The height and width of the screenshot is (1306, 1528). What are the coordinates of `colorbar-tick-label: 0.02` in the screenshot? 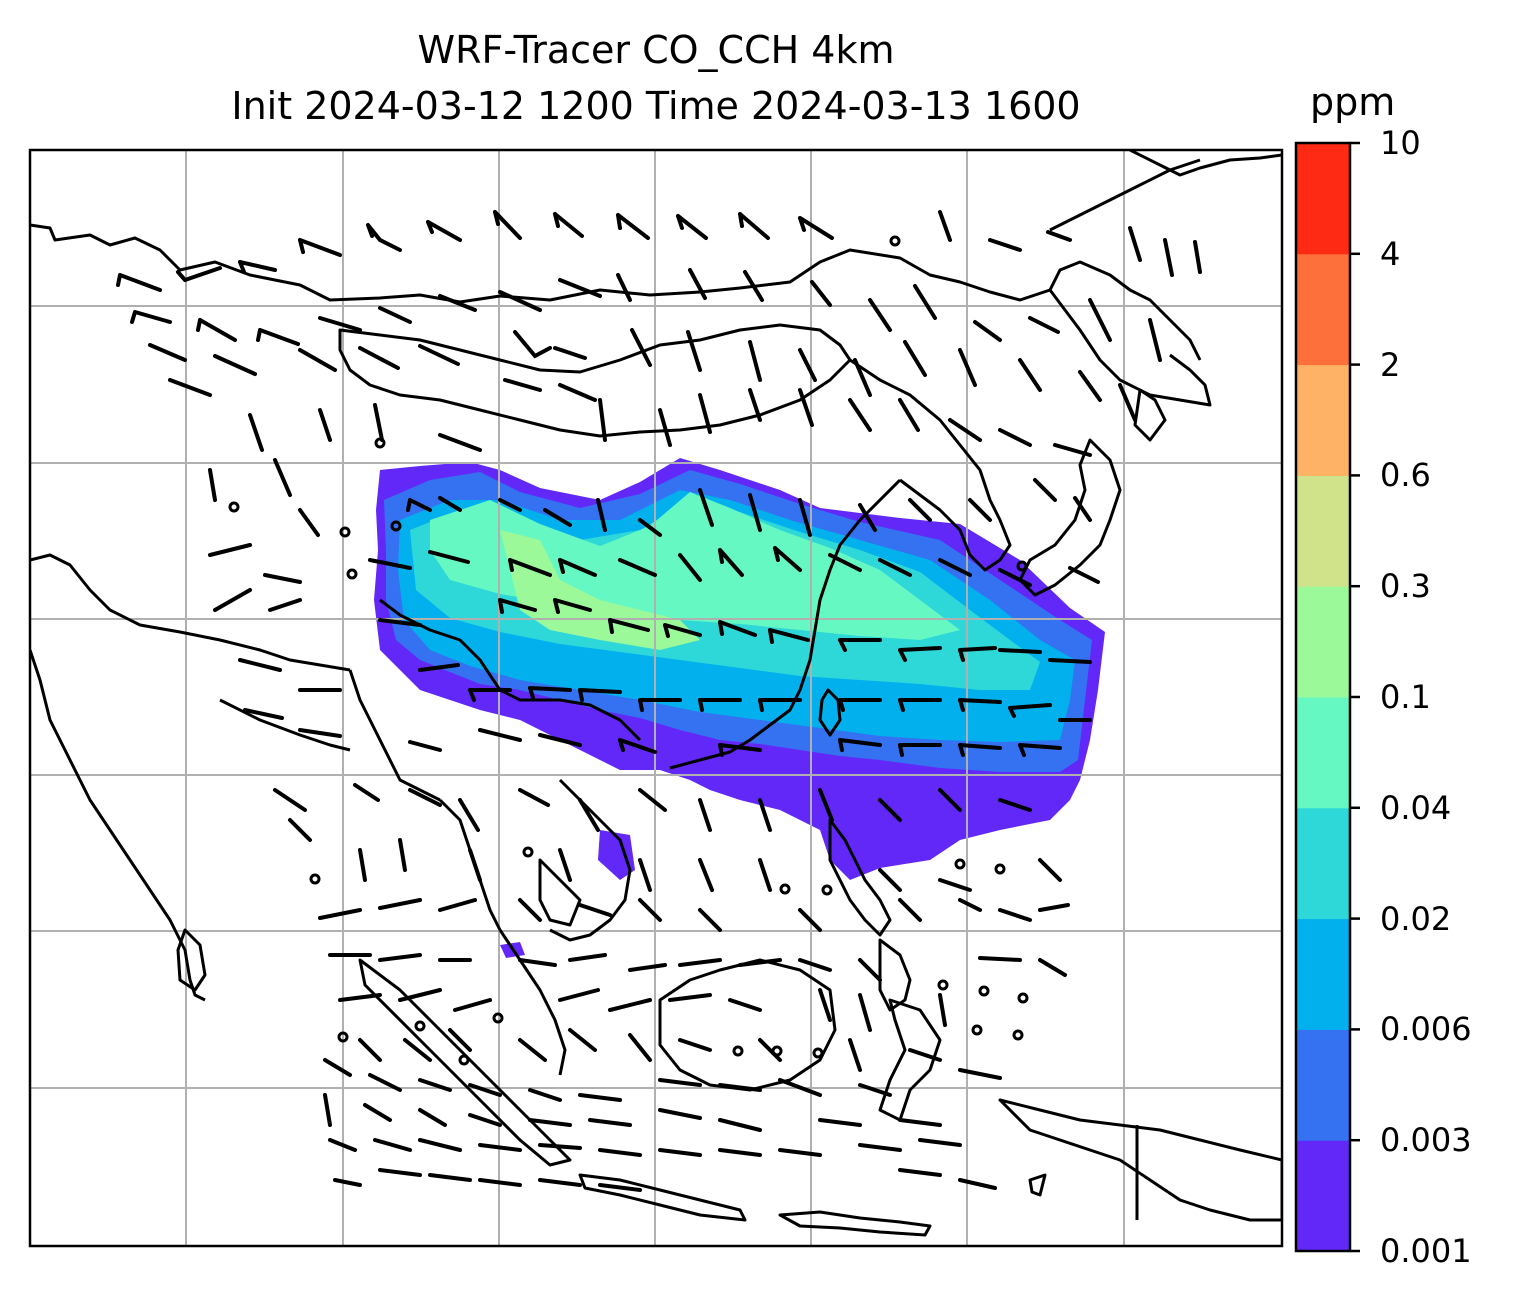 It's located at (1416, 918).